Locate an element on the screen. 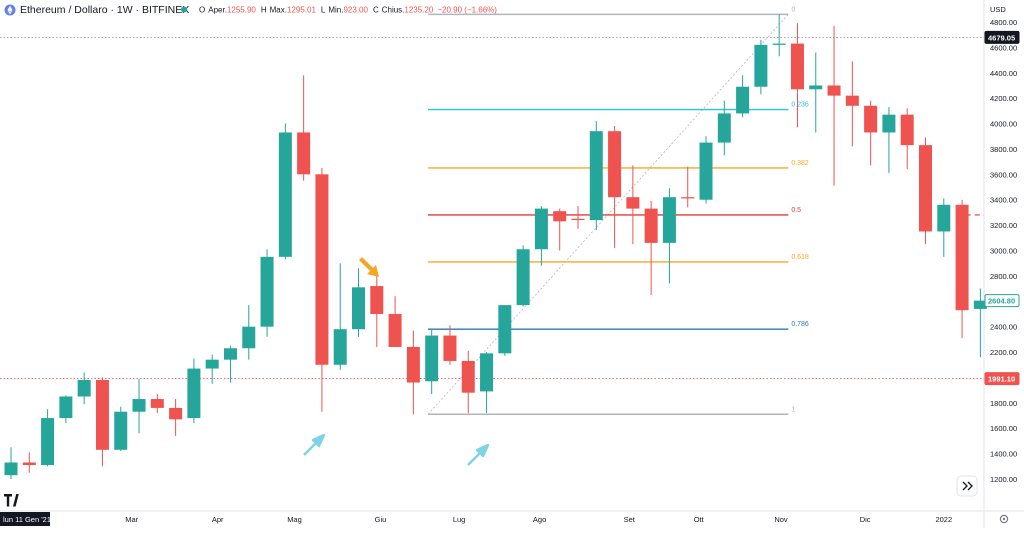 The width and height of the screenshot is (1024, 533). price-axis-panel is located at coordinates (1004, 264).